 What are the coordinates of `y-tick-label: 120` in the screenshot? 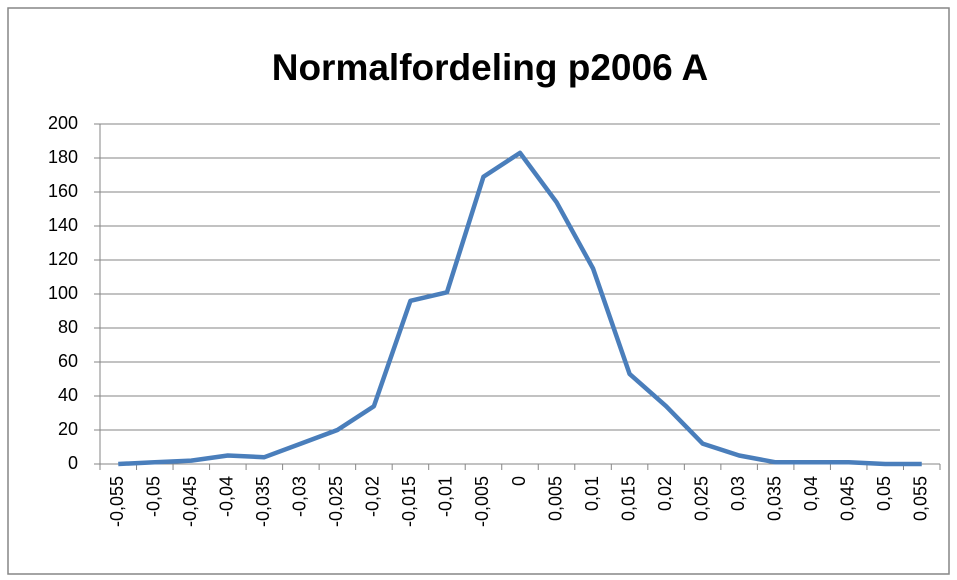 It's located at (63, 259).